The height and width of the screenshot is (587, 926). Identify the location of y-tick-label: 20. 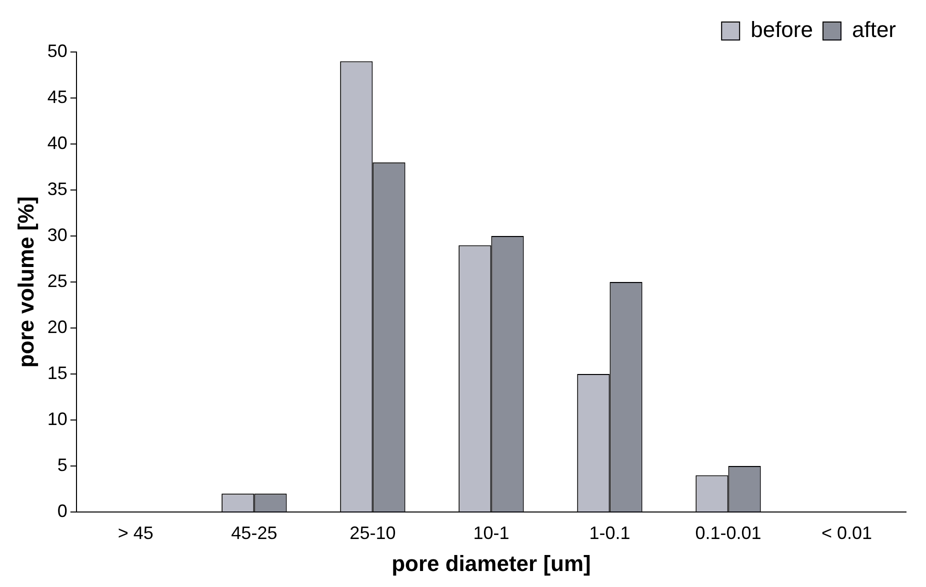
(57, 326).